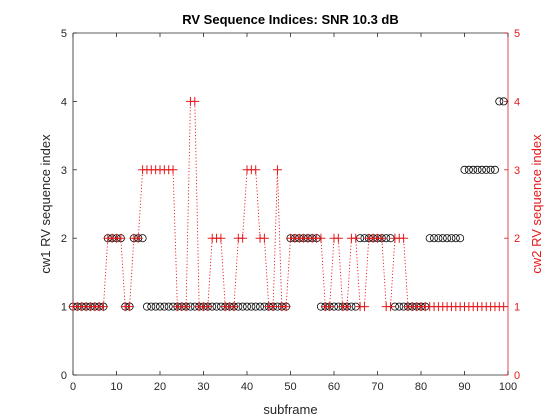  What do you see at coordinates (64, 34) in the screenshot?
I see `y-tick-label: 5` at bounding box center [64, 34].